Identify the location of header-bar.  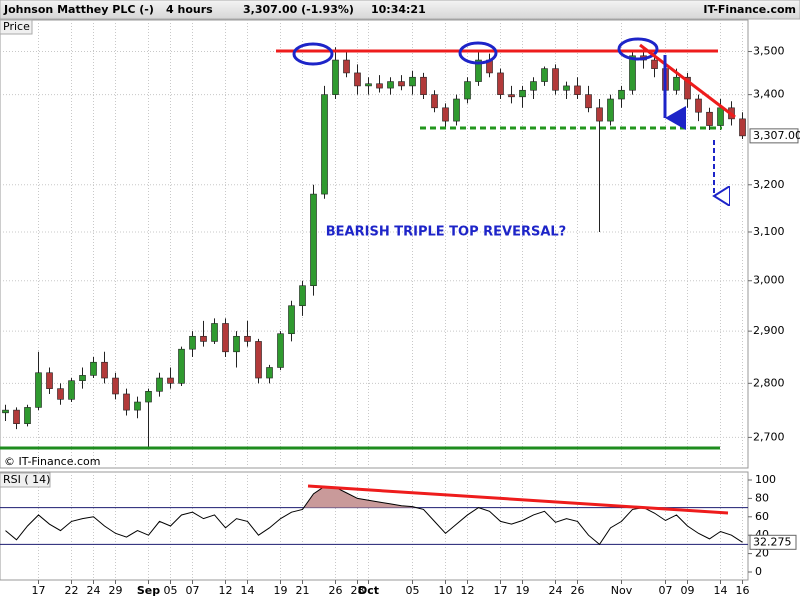
(400, 10).